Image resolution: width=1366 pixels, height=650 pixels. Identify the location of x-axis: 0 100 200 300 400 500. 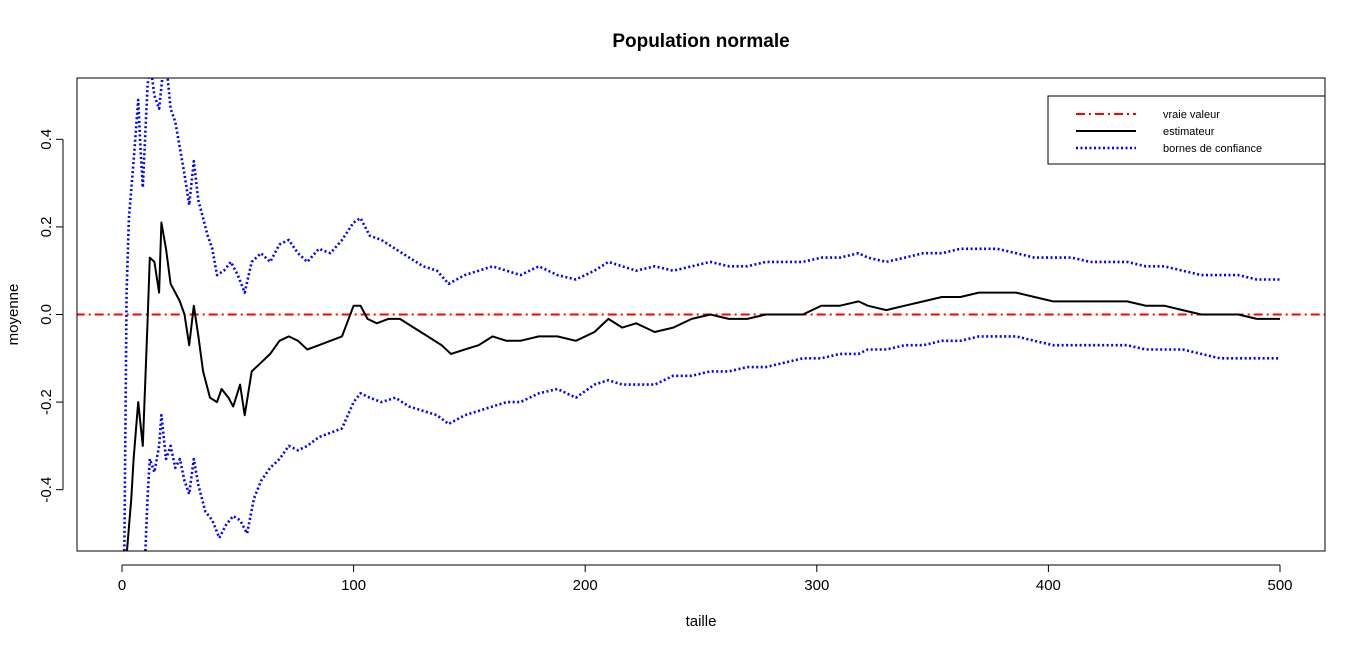
(705, 579).